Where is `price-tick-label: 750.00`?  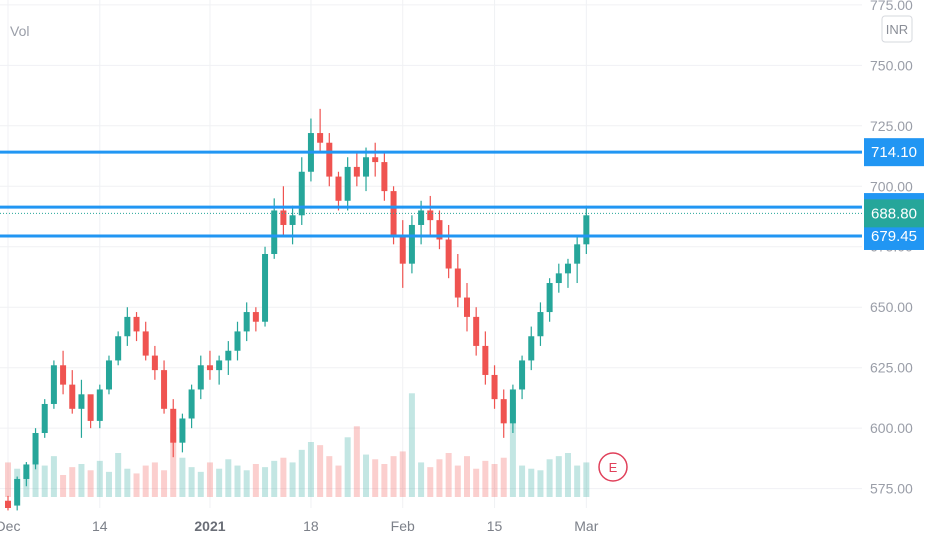
price-tick-label: 750.00 is located at coordinates (891, 65).